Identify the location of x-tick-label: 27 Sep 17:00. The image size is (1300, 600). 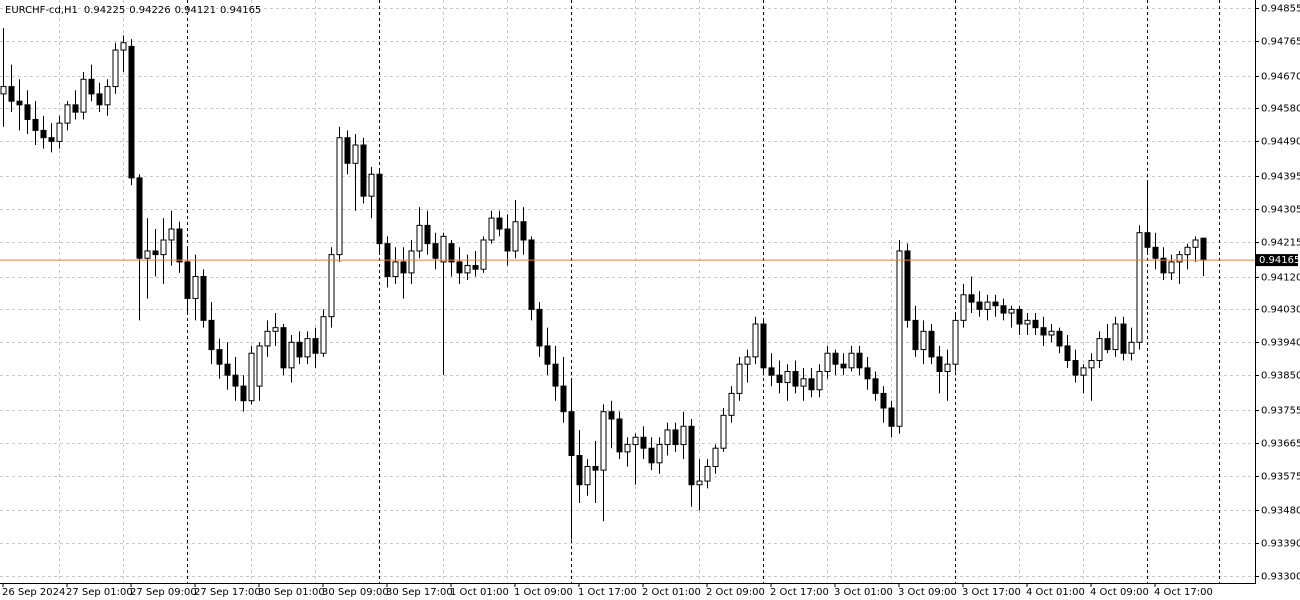
(227, 592).